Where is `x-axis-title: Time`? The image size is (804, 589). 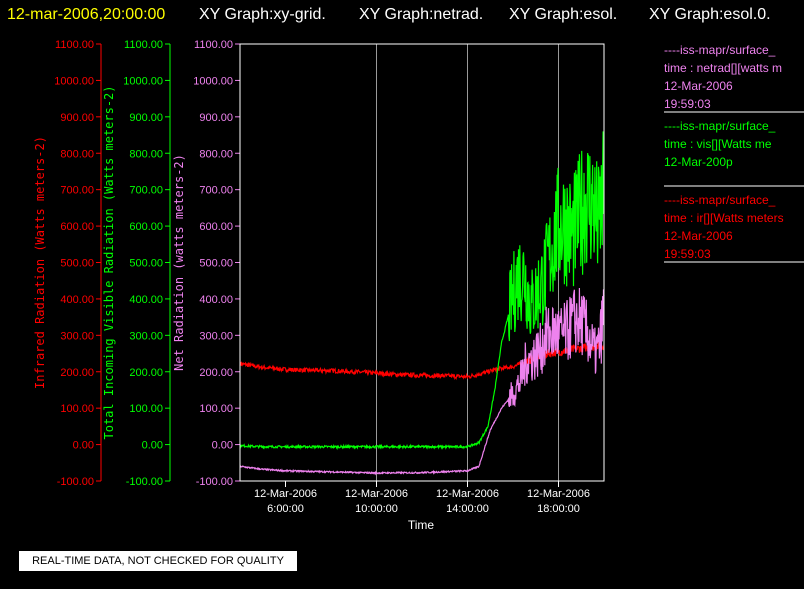
x-axis-title: Time is located at coordinates (421, 525).